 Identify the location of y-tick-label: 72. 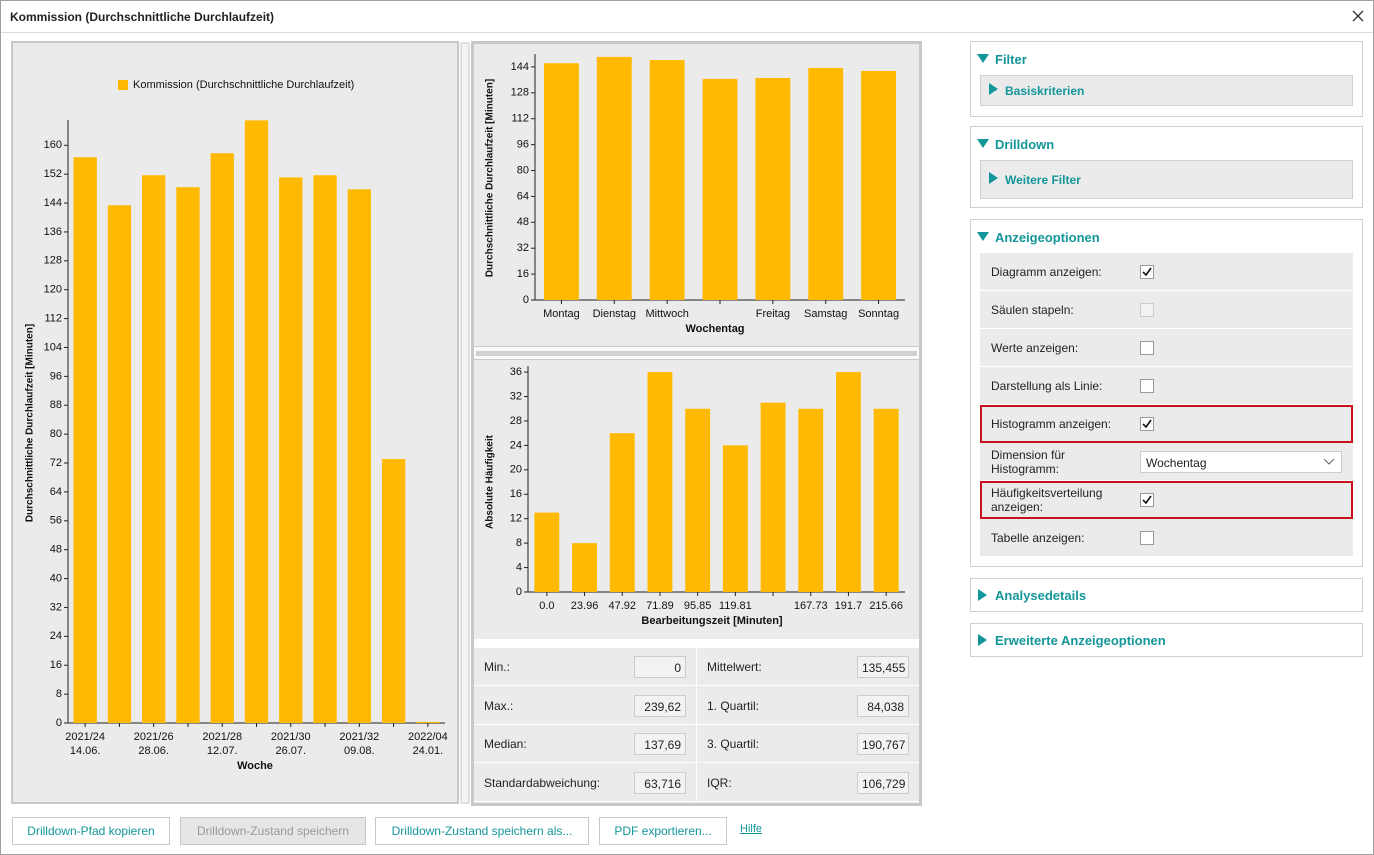
(56, 463).